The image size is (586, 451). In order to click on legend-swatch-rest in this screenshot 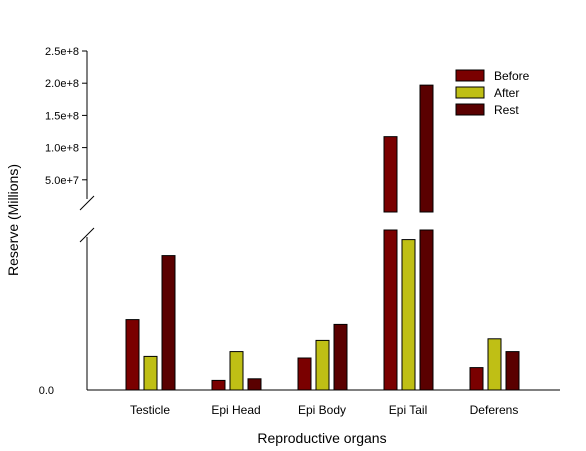, I will do `click(470, 109)`.